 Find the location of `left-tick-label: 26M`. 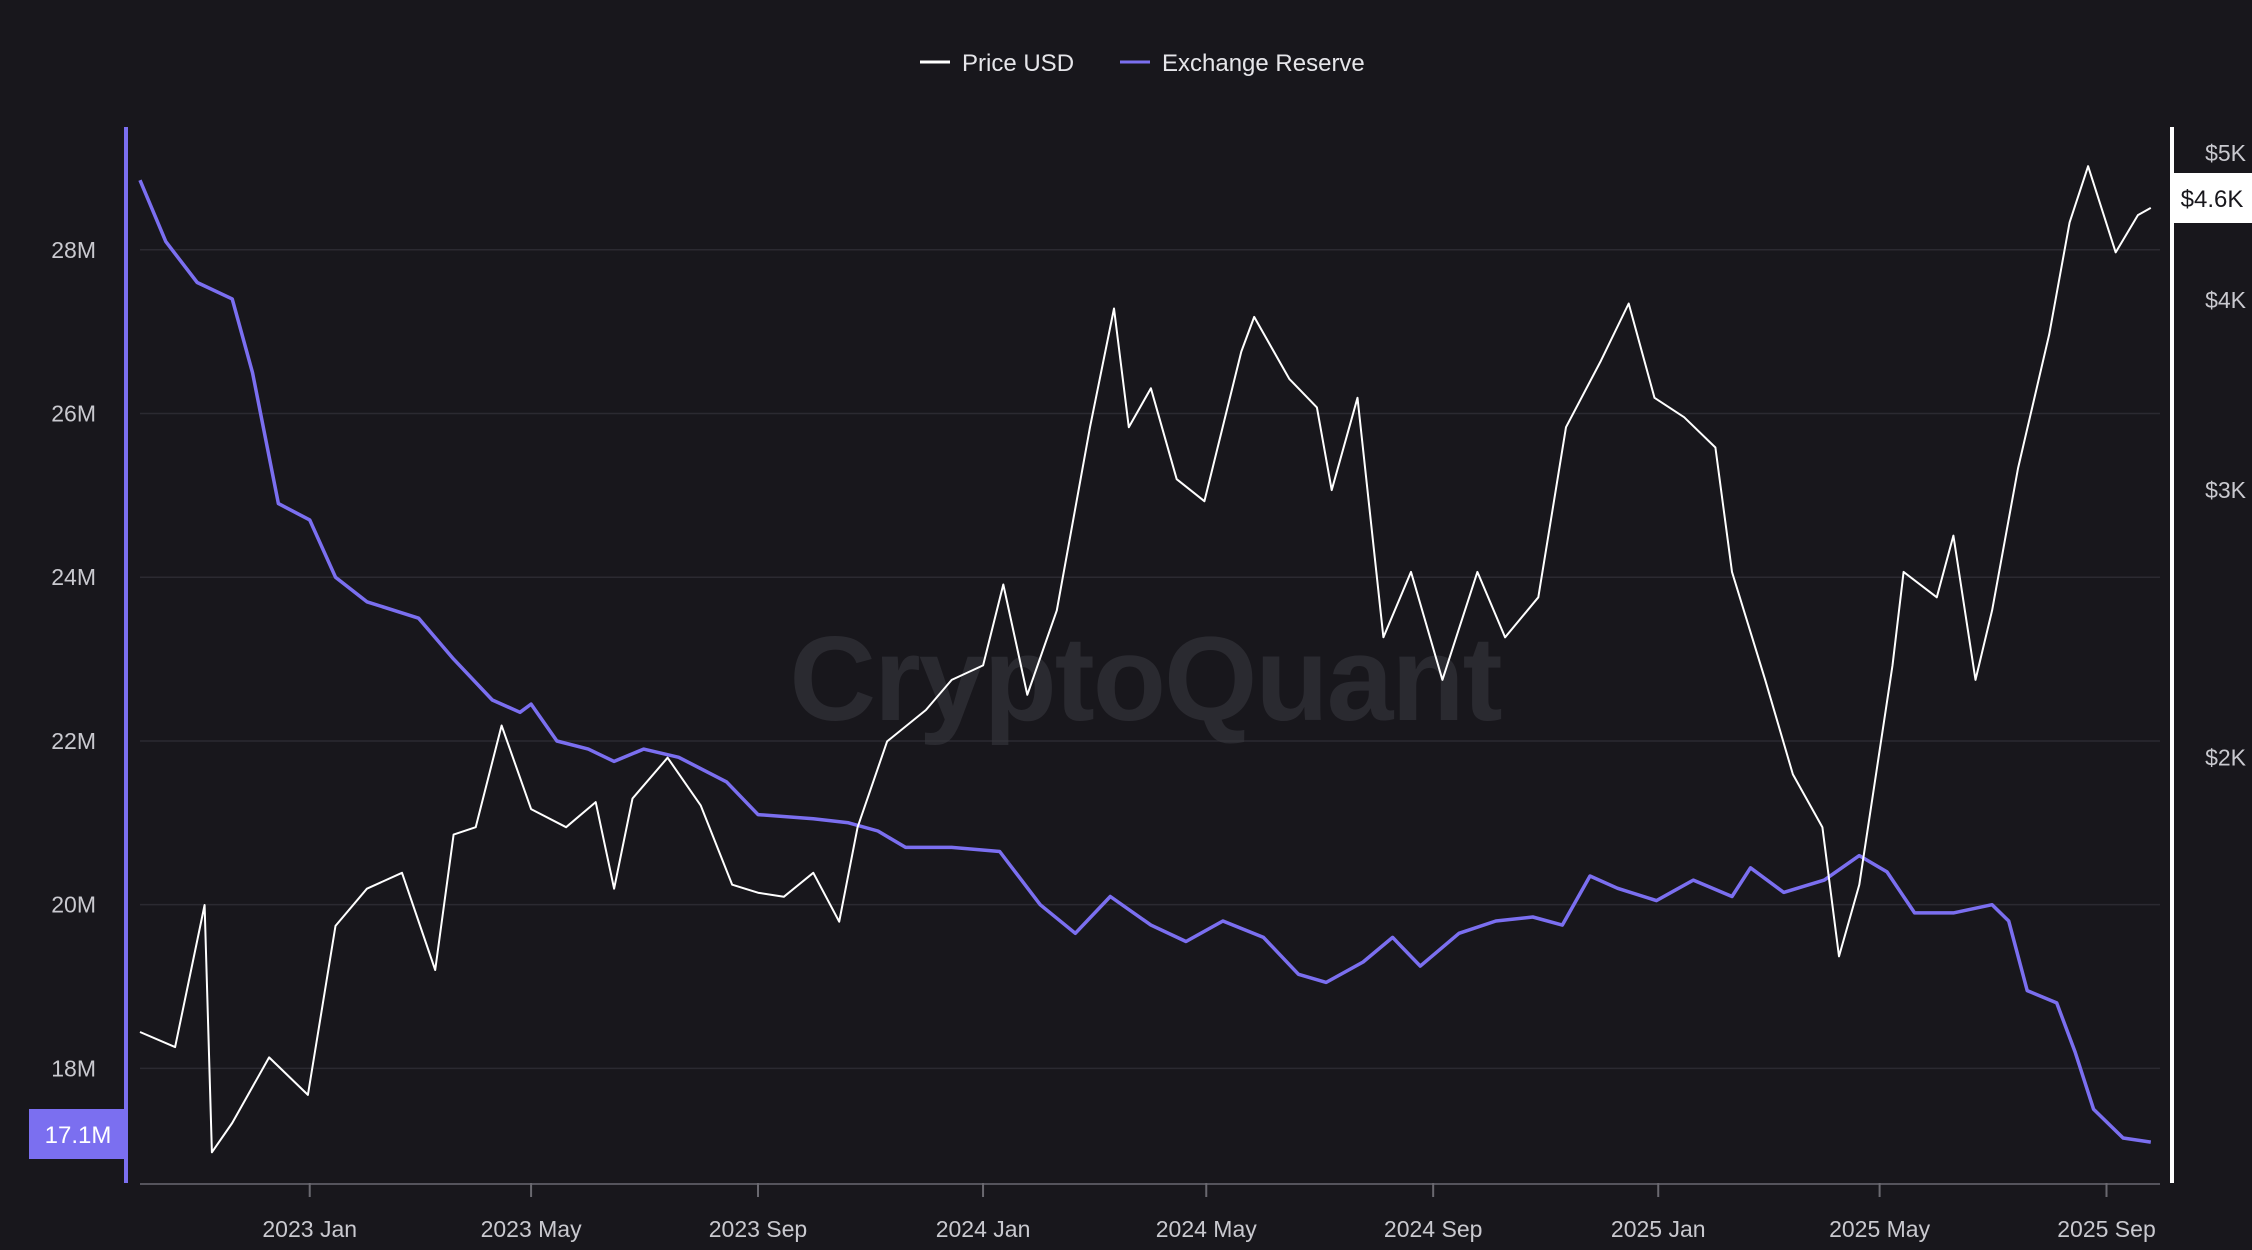

left-tick-label: 26M is located at coordinates (73, 414).